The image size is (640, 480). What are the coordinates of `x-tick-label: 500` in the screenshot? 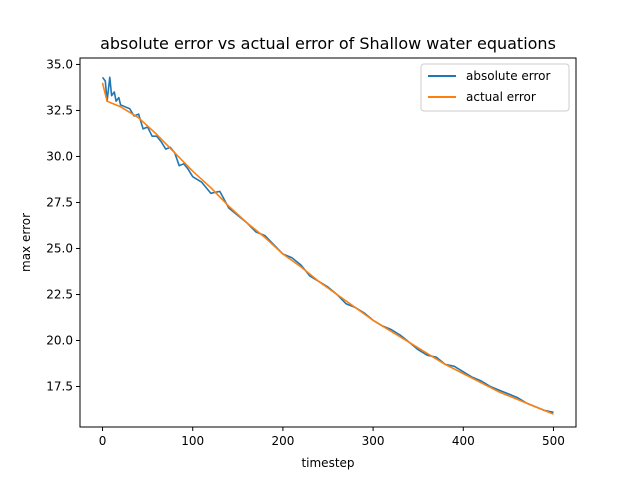 It's located at (553, 441).